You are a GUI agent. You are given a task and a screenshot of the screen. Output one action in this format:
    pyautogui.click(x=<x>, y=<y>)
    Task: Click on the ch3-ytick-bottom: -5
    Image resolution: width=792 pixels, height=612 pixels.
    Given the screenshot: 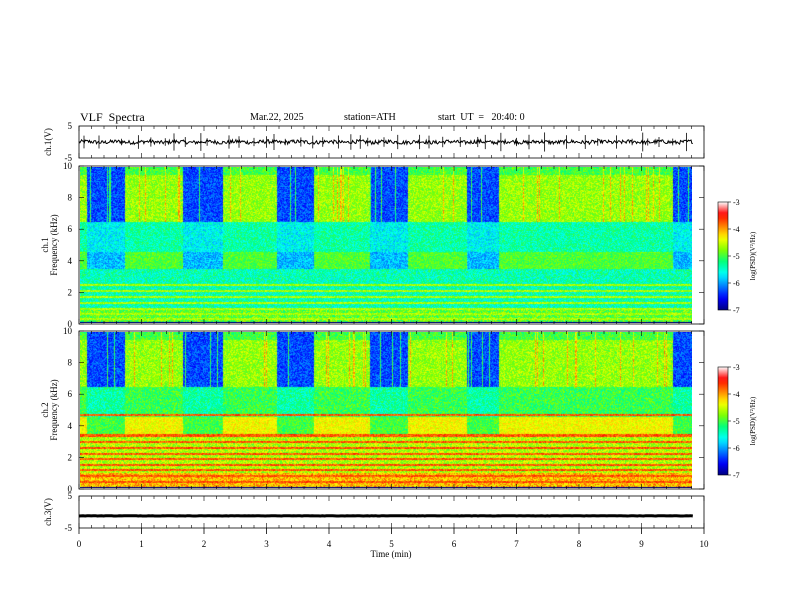 What is the action you would take?
    pyautogui.click(x=69, y=528)
    